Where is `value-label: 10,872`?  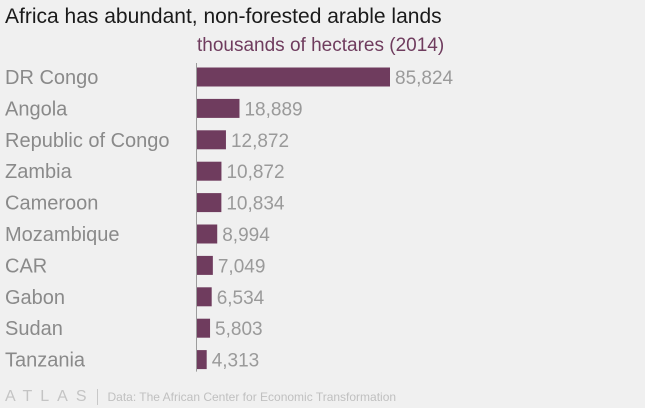
value-label: 10,872 is located at coordinates (255, 172).